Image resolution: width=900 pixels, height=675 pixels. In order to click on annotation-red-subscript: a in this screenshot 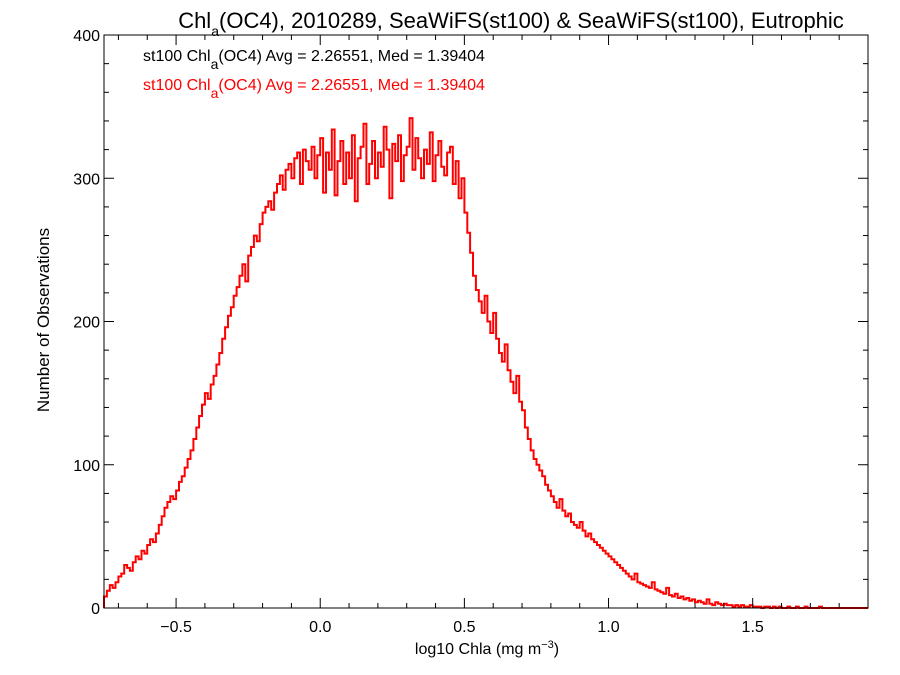, I will do `click(215, 93)`.